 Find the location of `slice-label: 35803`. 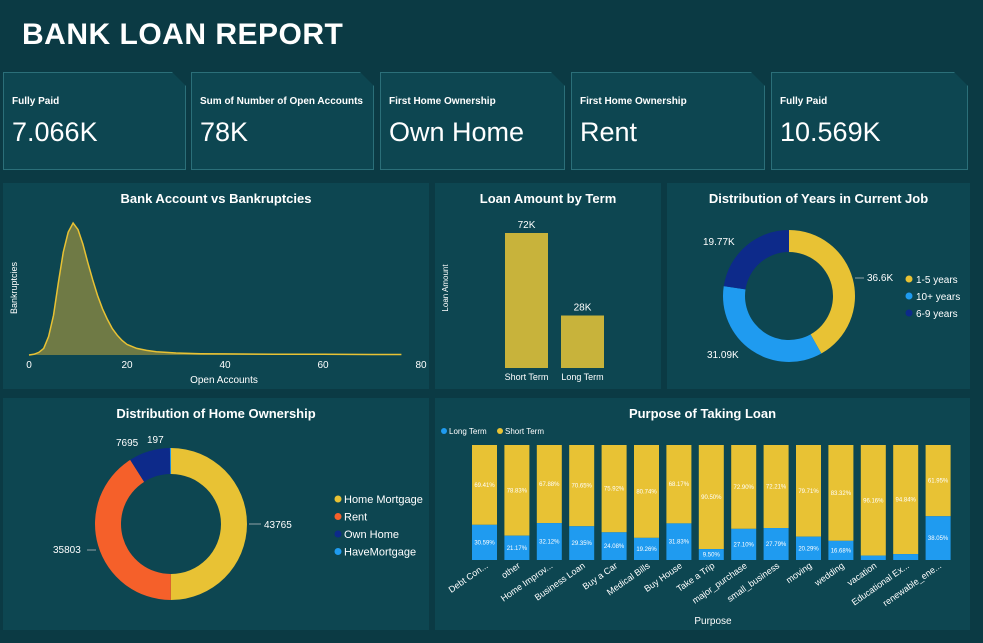

slice-label: 35803 is located at coordinates (67, 550).